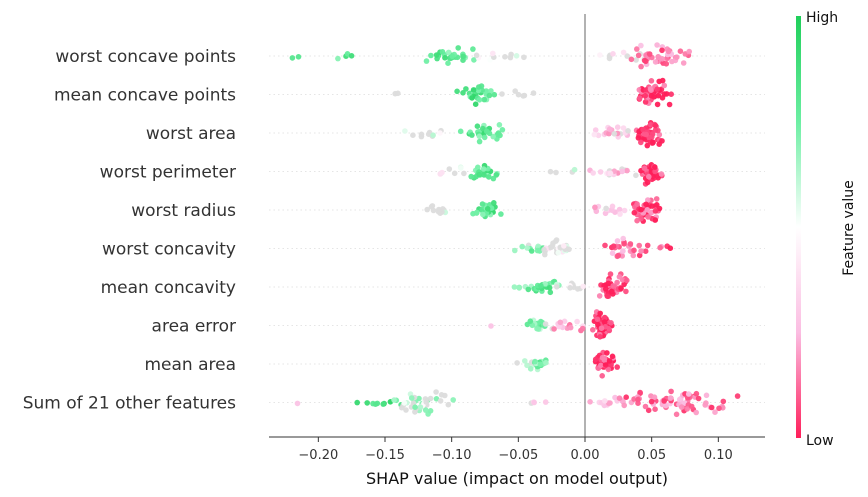 This screenshot has height=497, width=868. What do you see at coordinates (168, 288) in the screenshot?
I see `feature-label: mean concavity` at bounding box center [168, 288].